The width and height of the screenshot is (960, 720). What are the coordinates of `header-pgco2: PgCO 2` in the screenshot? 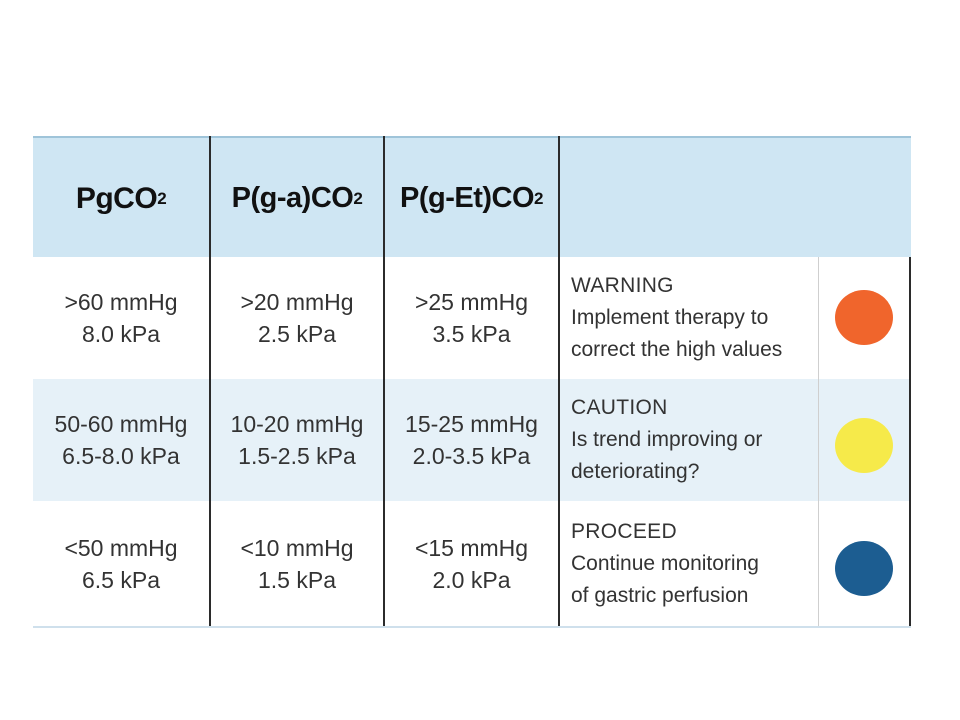 It's located at (121, 198).